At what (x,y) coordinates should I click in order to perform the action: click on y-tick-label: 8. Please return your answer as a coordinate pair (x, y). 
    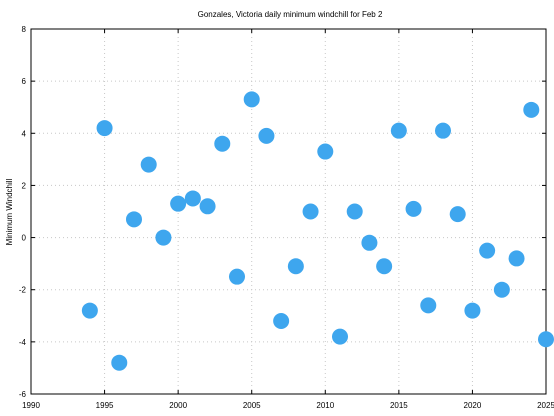
    Looking at the image, I should click on (24, 29).